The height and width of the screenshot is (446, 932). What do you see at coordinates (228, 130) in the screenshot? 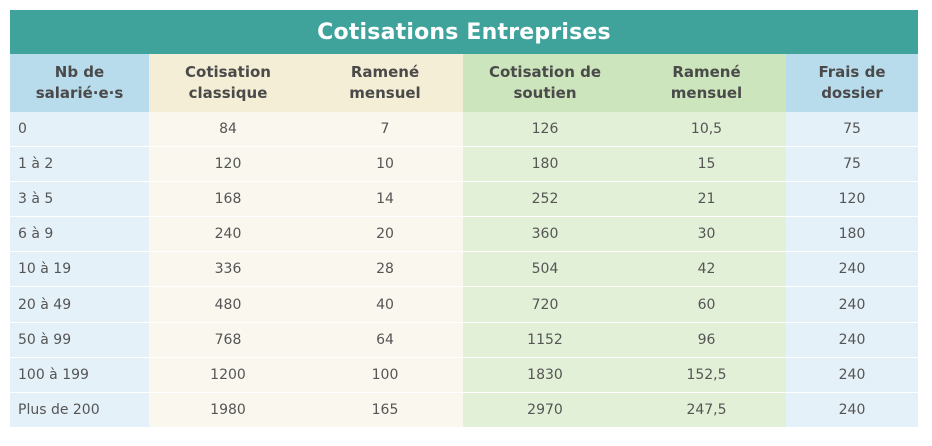
I see `cell-cotisation-classique: 84` at bounding box center [228, 130].